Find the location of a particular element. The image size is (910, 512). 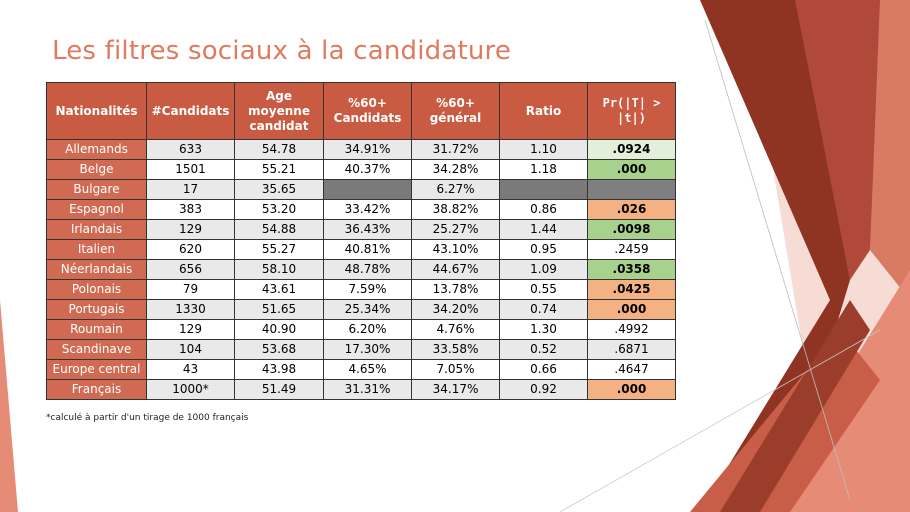

table-row: Portugais 1330 51.65 25.34% 34.20% 0.74.000 is located at coordinates (361, 309).